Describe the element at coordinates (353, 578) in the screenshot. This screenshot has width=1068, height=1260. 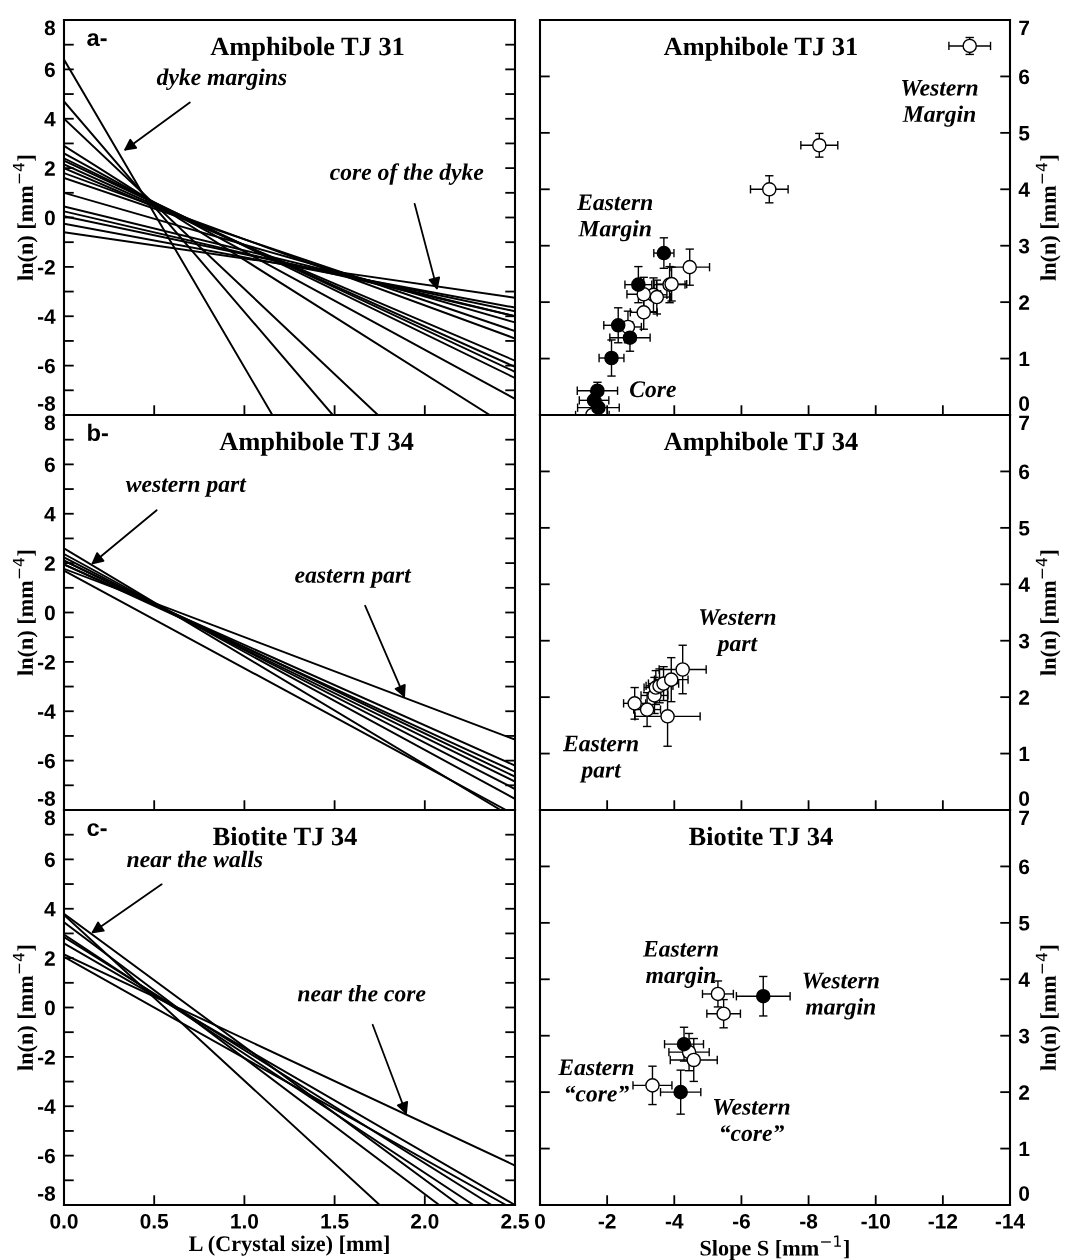
I see `annotation: eastern part` at that location.